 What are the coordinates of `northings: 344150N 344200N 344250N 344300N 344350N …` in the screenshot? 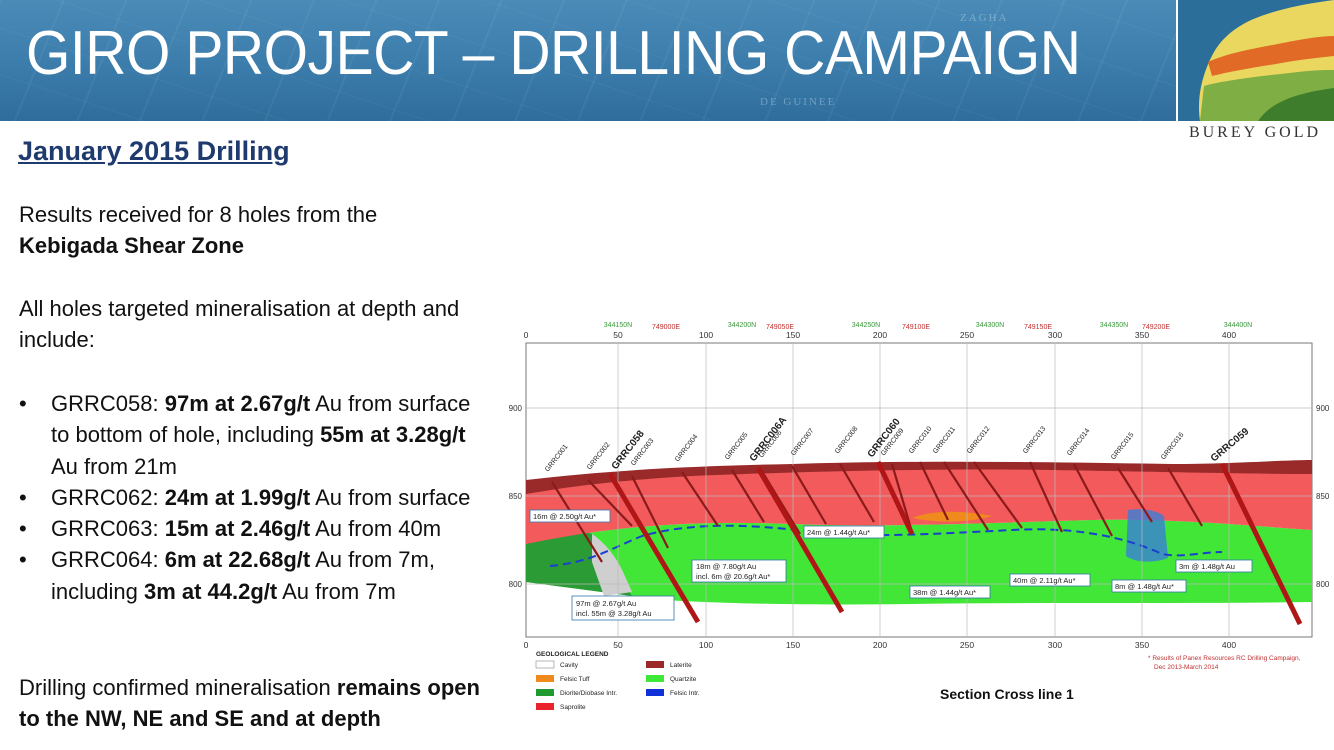 It's located at (928, 325).